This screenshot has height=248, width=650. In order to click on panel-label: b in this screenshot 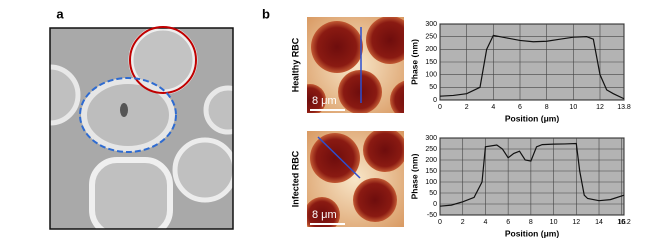, I will do `click(266, 13)`.